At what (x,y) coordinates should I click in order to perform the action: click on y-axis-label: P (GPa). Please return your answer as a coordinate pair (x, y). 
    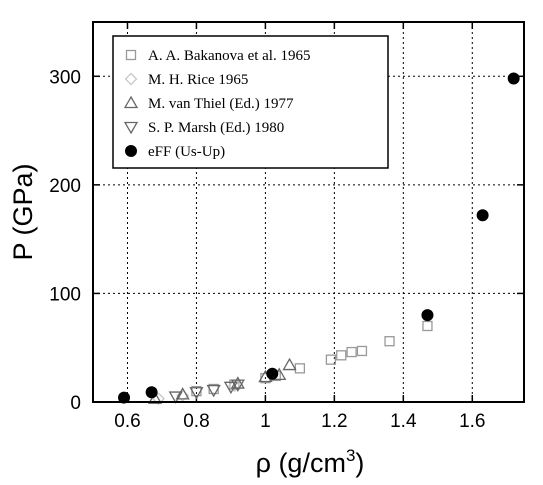
    Looking at the image, I should click on (23, 211).